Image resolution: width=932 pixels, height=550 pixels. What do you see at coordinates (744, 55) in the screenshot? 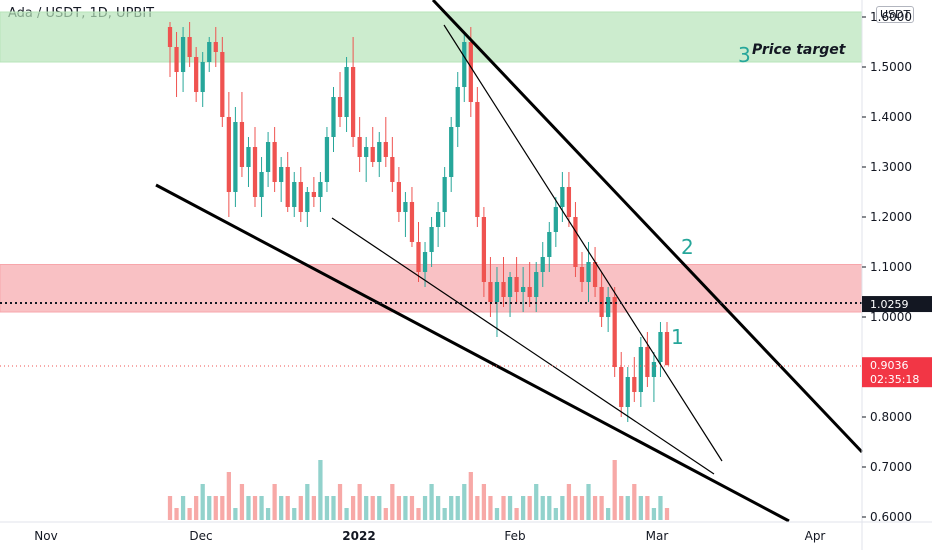
I see `label-3: 3` at bounding box center [744, 55].